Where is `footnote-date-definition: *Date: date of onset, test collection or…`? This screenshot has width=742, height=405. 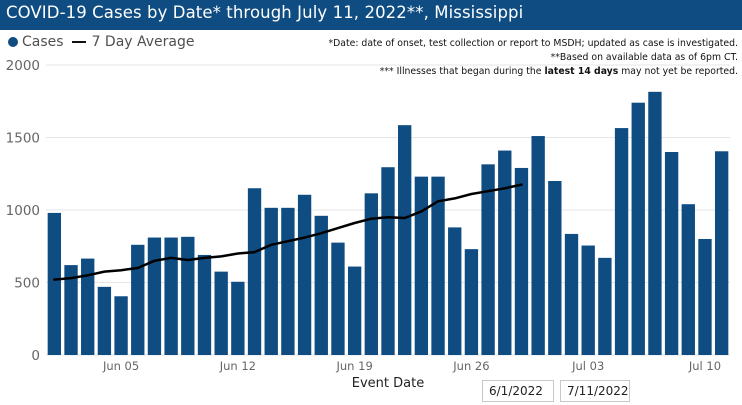
footnote-date-definition: *Date: date of onset, test collection or… is located at coordinates (533, 43).